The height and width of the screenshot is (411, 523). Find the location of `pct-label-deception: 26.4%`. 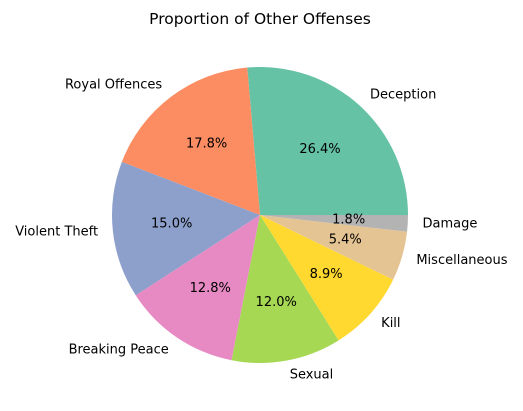

pct-label-deception: 26.4% is located at coordinates (319, 149).